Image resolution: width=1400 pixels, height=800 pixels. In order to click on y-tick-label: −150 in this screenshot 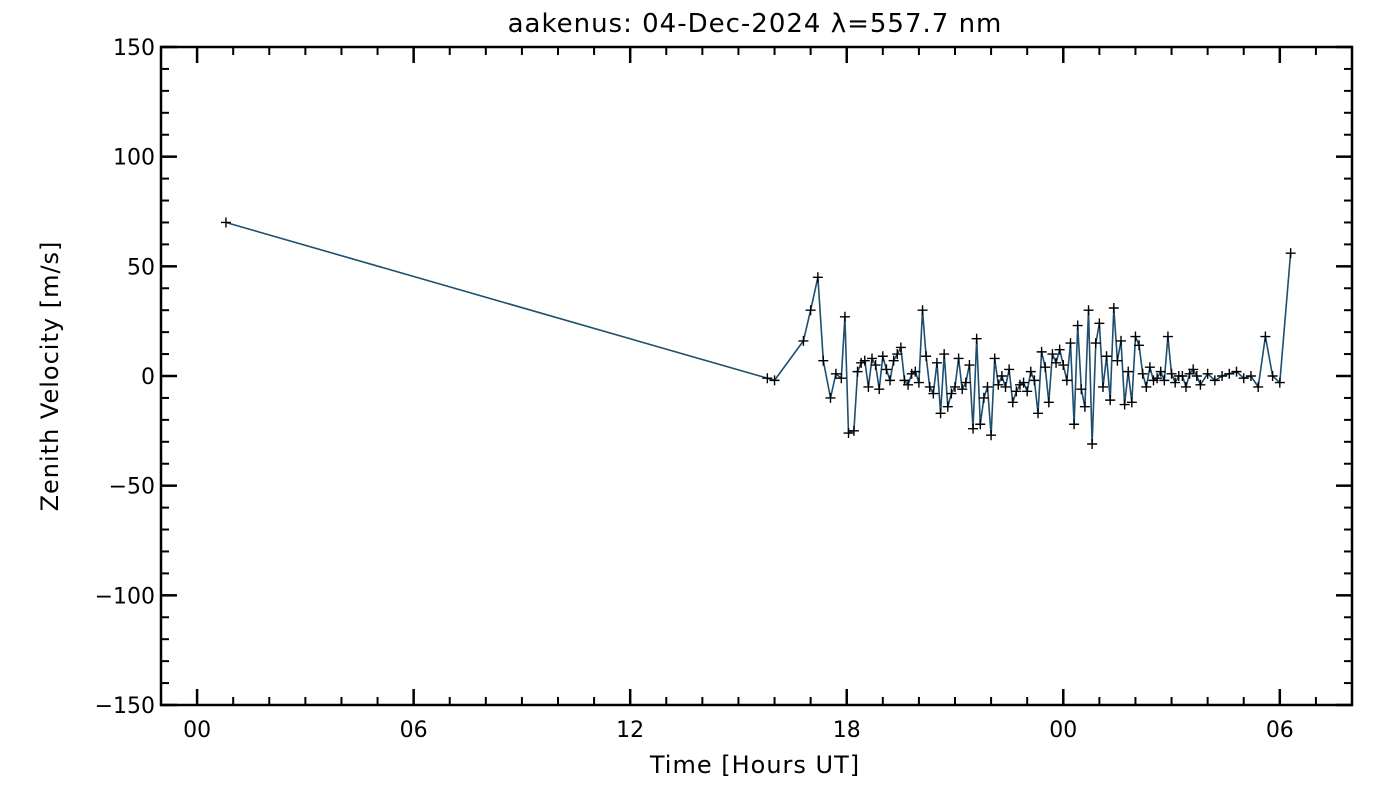, I will do `click(125, 706)`.